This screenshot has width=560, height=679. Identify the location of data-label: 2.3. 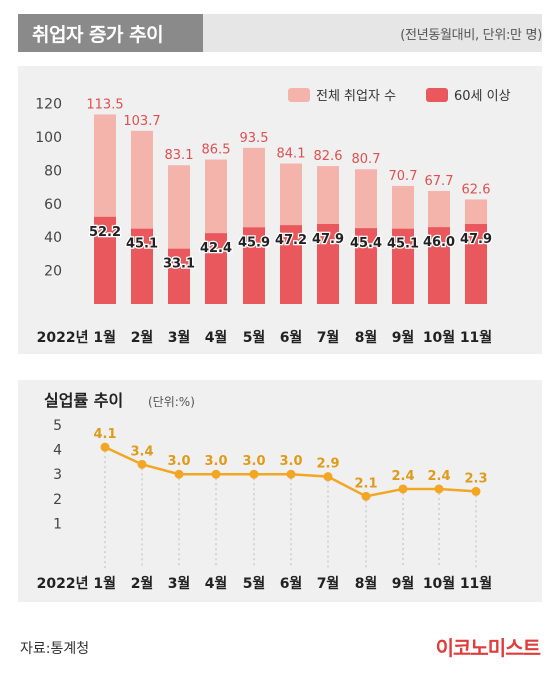
(475, 478).